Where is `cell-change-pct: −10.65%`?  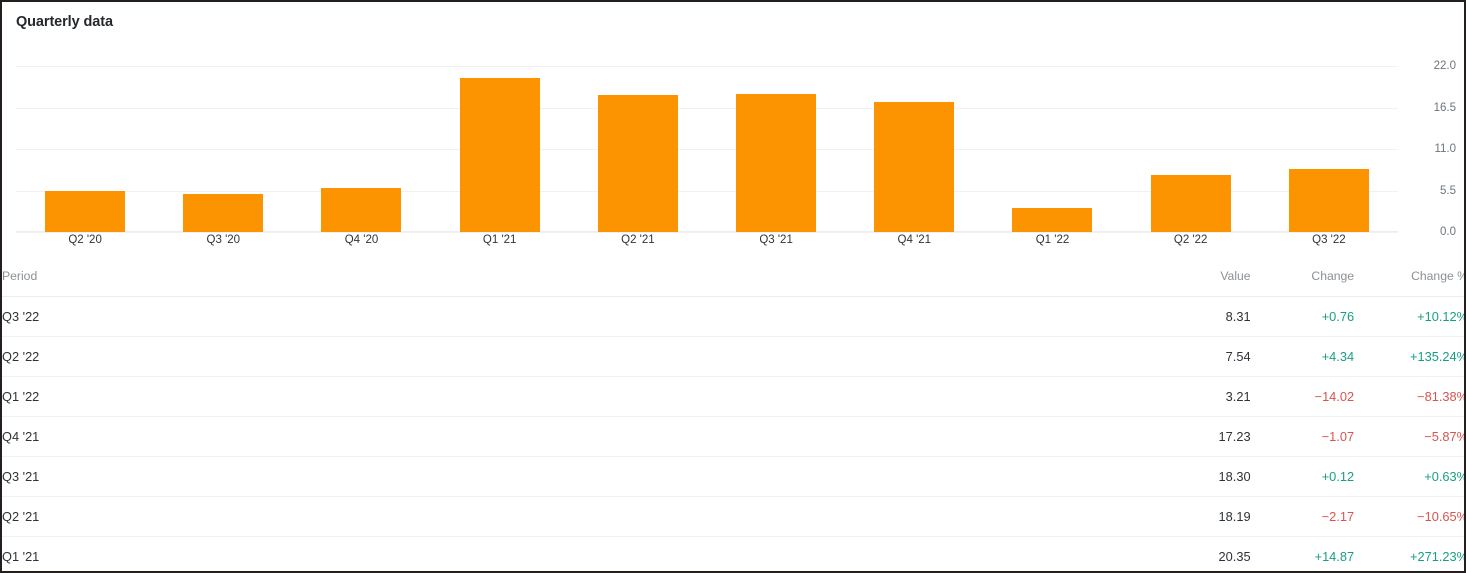 cell-change-pct: −10.65% is located at coordinates (1409, 516).